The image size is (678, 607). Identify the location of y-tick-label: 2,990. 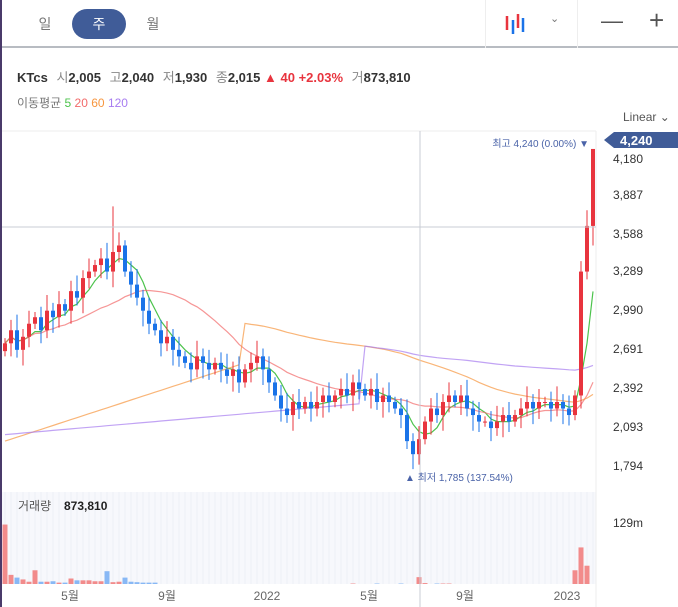
(628, 310).